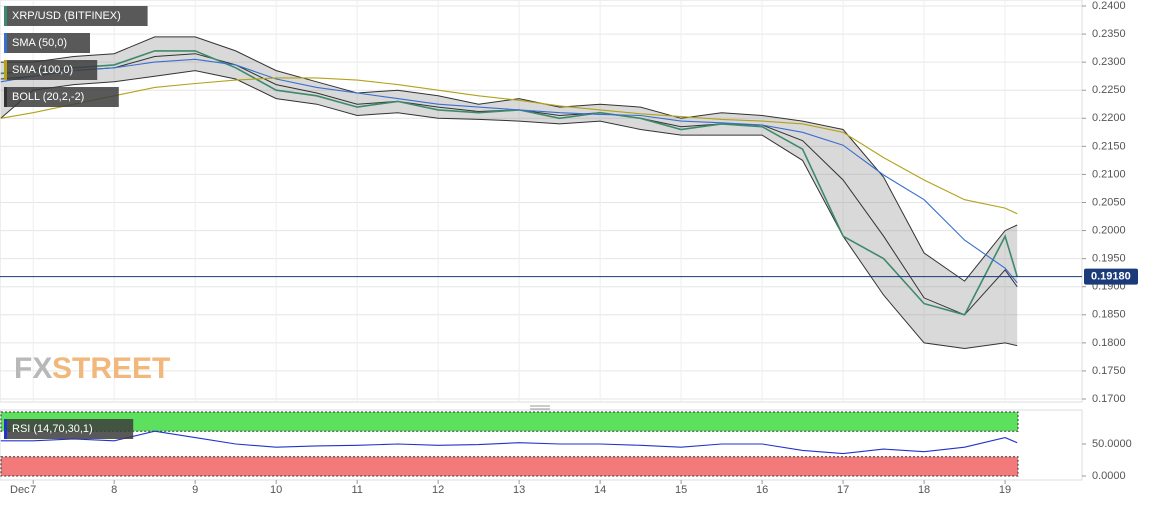 This screenshot has height=508, width=1153. I want to click on x-tick-label: 9, so click(195, 490).